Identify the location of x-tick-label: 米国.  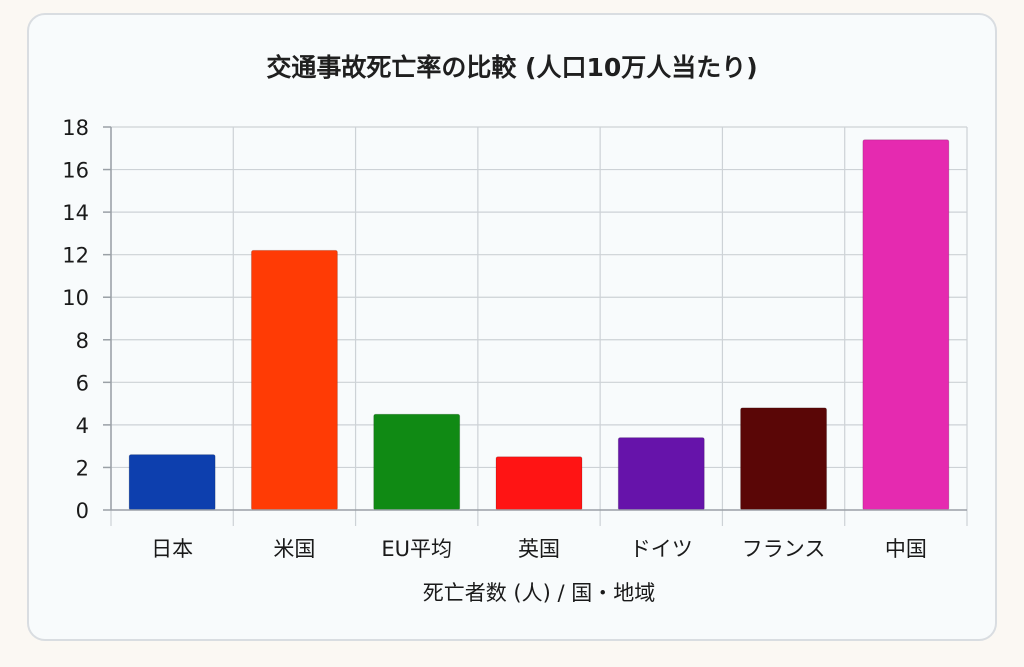
(294, 549).